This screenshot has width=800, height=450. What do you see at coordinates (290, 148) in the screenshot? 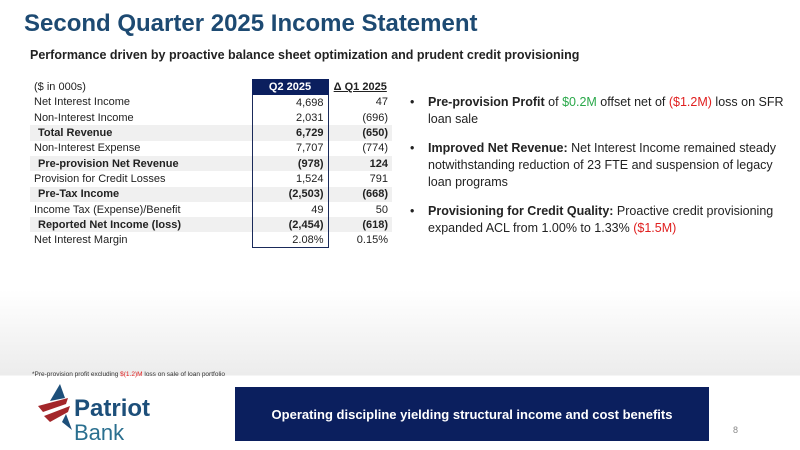
I see `q2-value: 7,707` at bounding box center [290, 148].